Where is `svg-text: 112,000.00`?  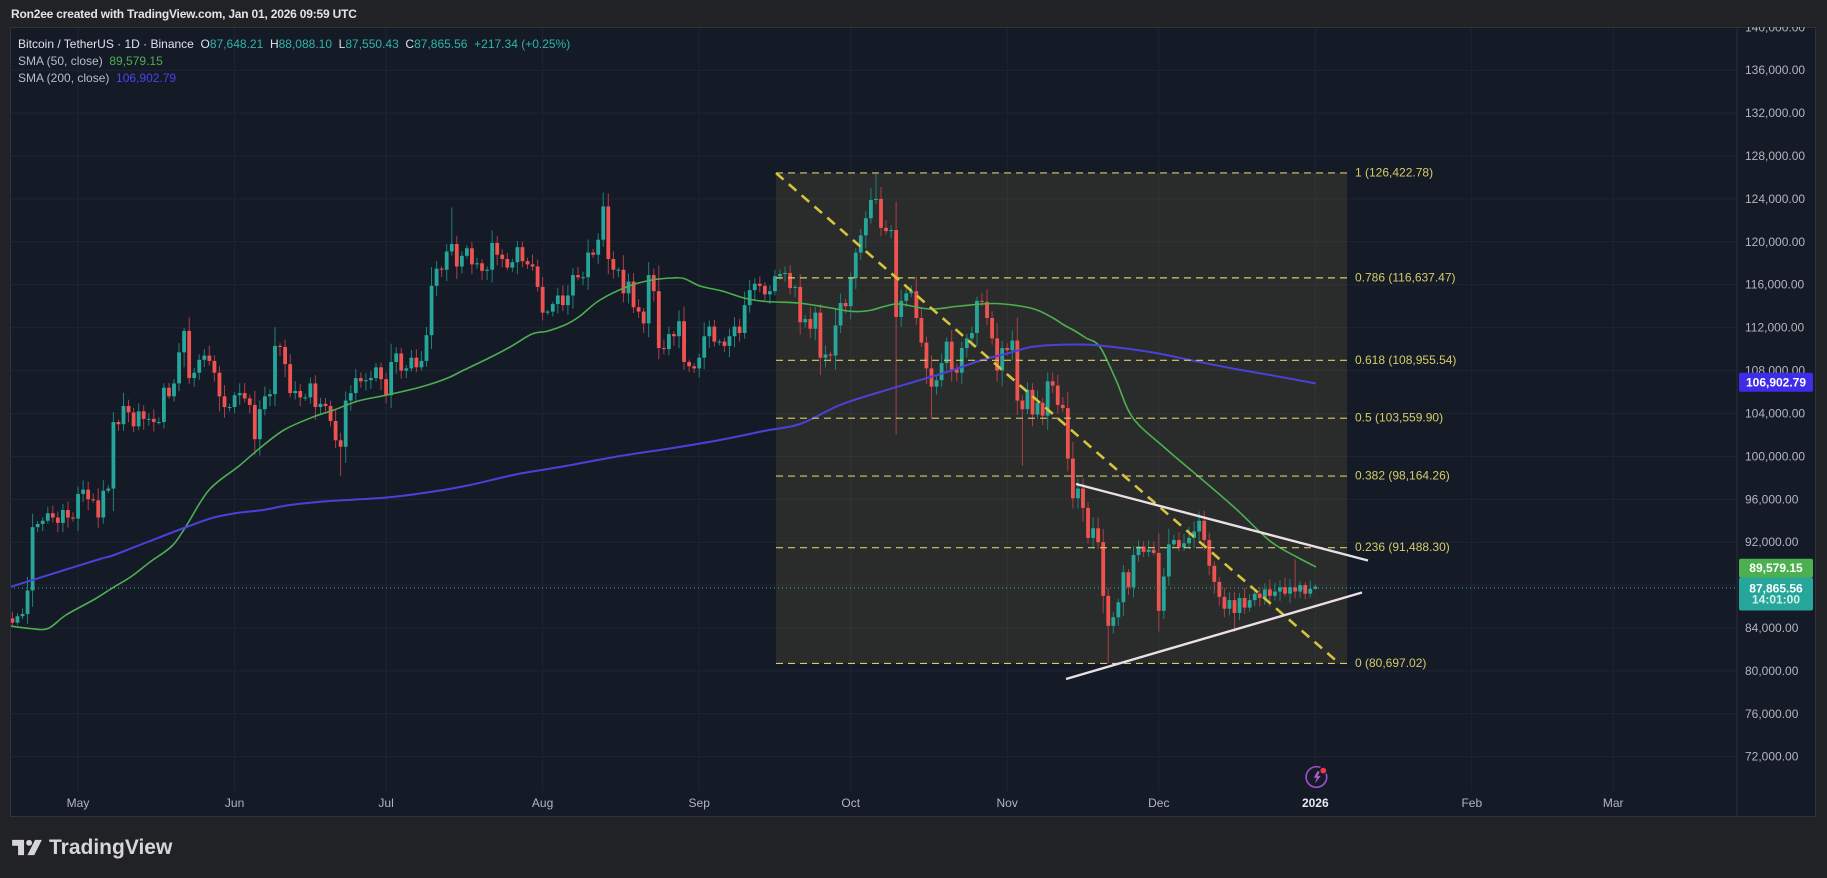
svg-text: 112,000.00 is located at coordinates (1774, 328).